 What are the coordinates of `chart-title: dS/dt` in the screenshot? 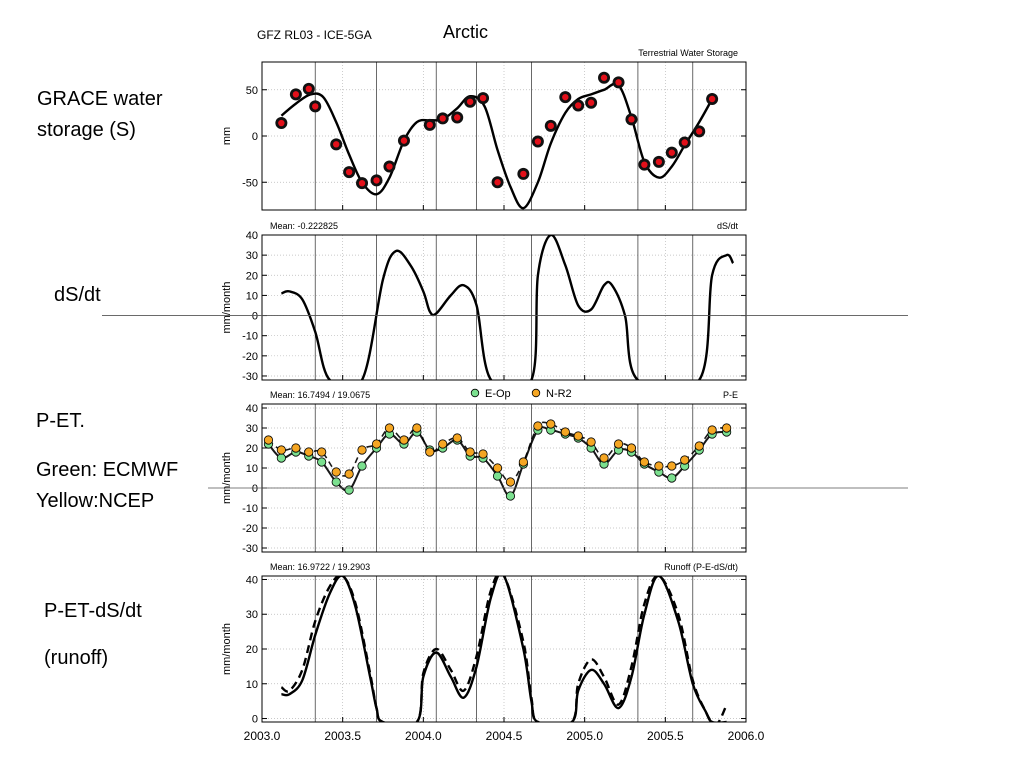 It's located at (728, 226).